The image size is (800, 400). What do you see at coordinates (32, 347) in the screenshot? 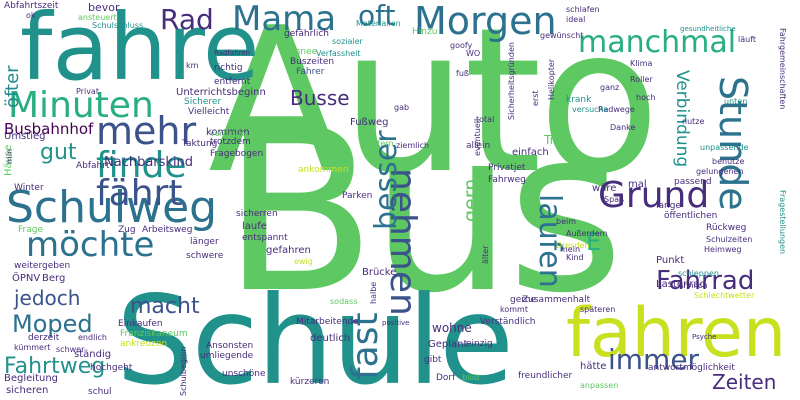
I see `cloud-word: kümmert` at bounding box center [32, 347].